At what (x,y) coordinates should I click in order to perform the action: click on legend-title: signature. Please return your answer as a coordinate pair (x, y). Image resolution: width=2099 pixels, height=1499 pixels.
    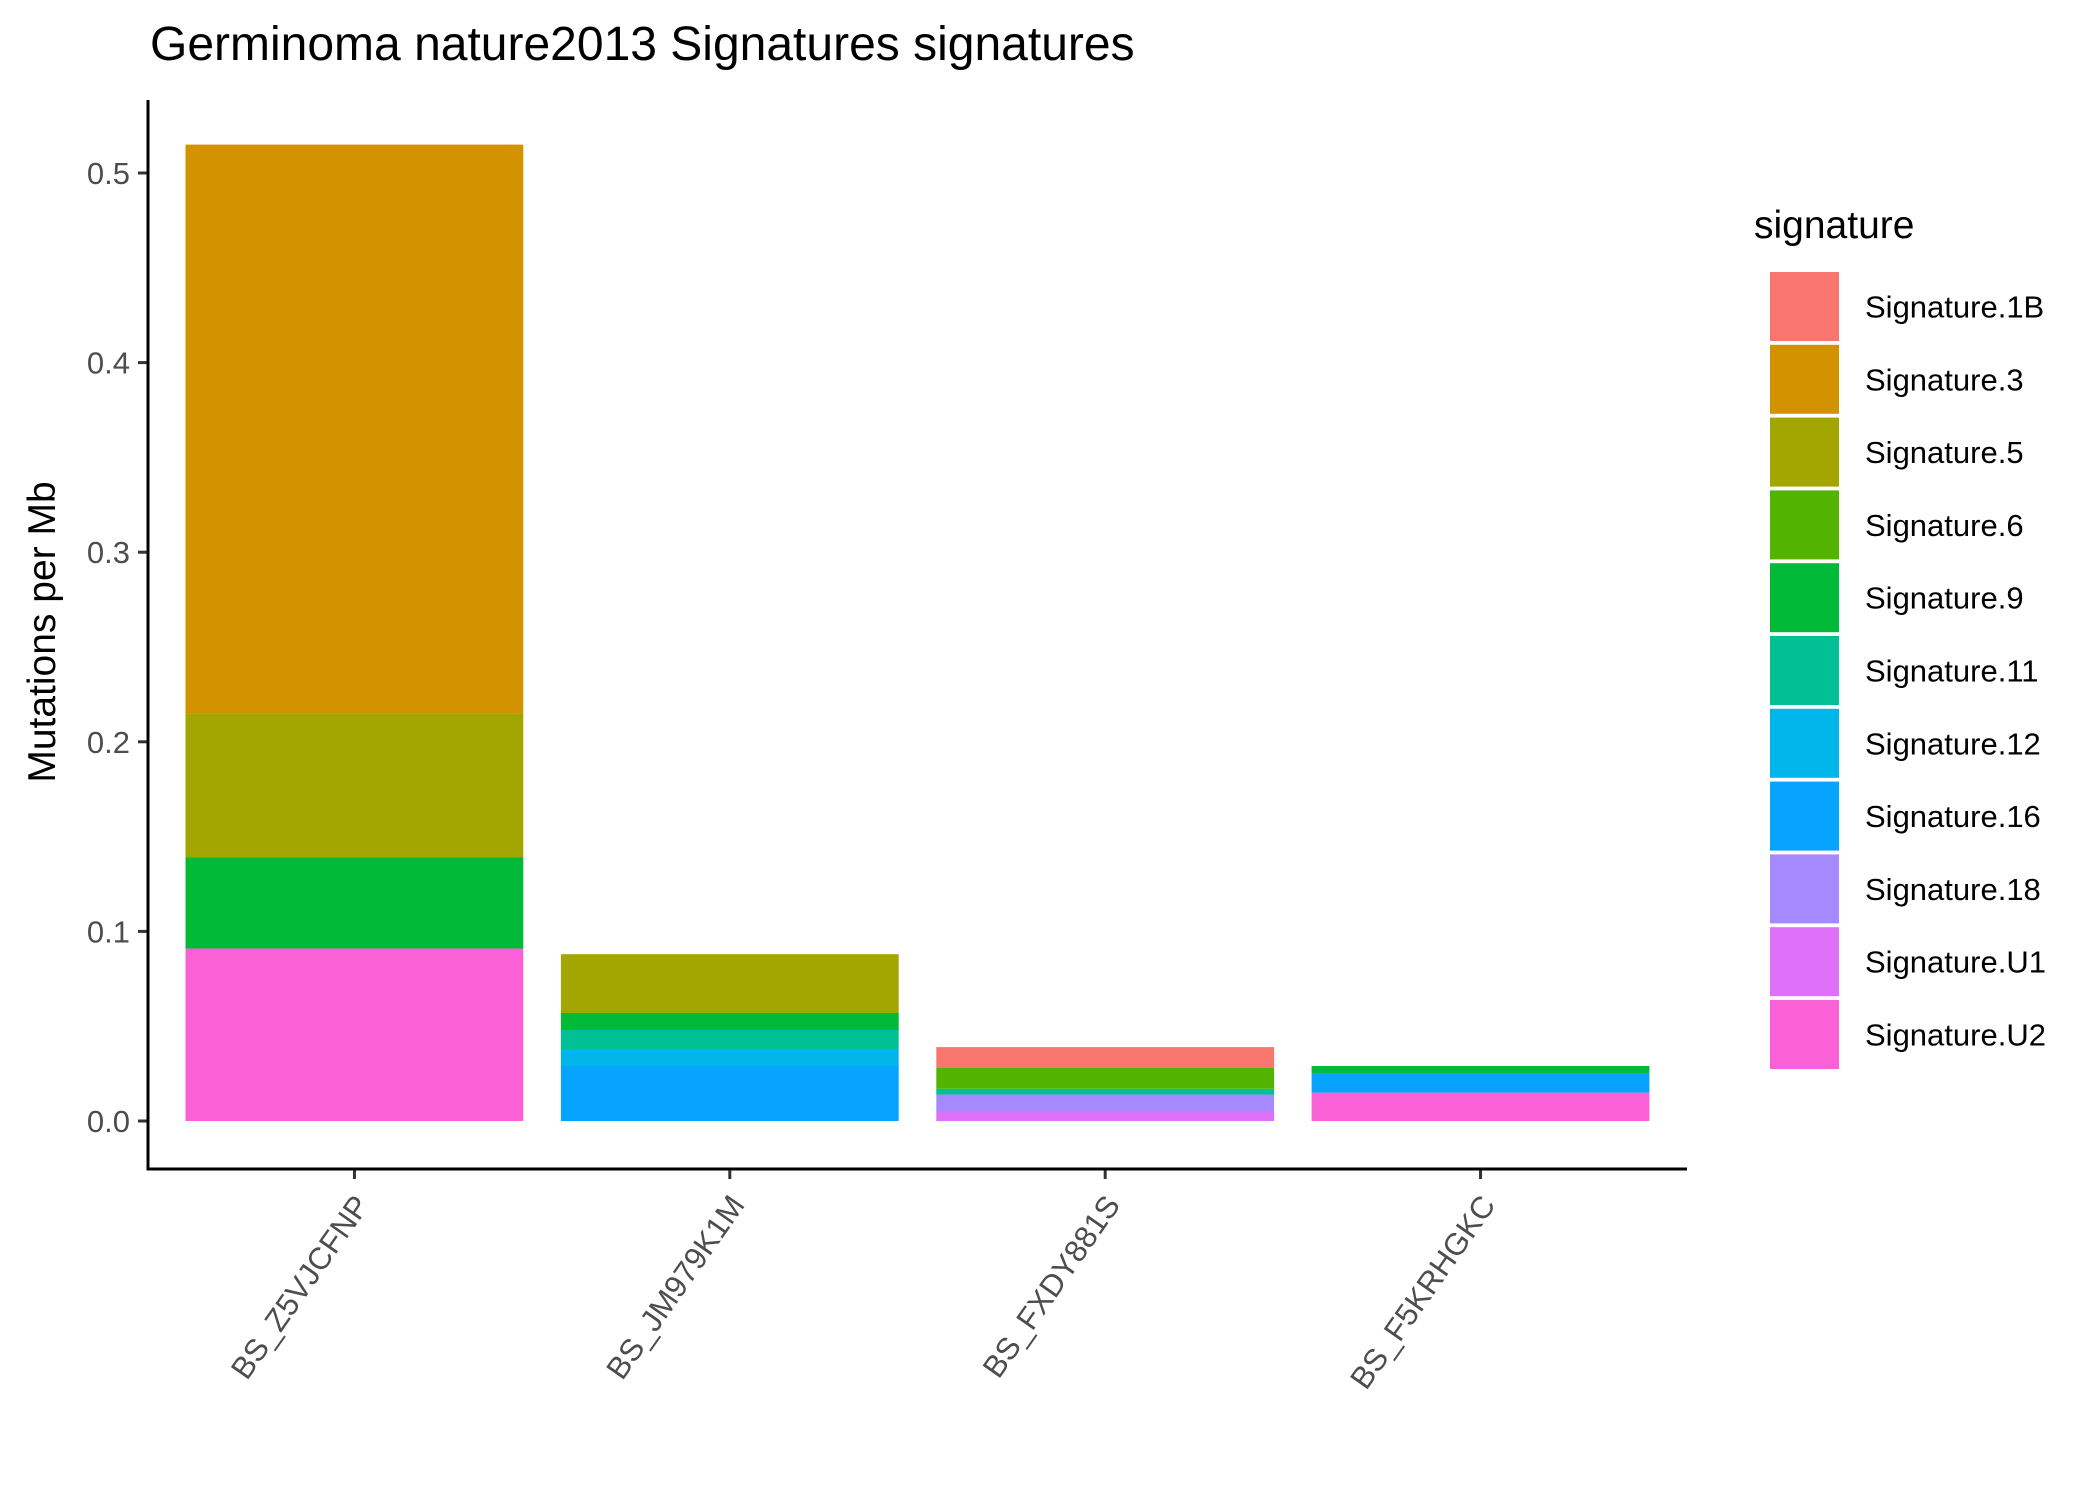
    Looking at the image, I should click on (1834, 225).